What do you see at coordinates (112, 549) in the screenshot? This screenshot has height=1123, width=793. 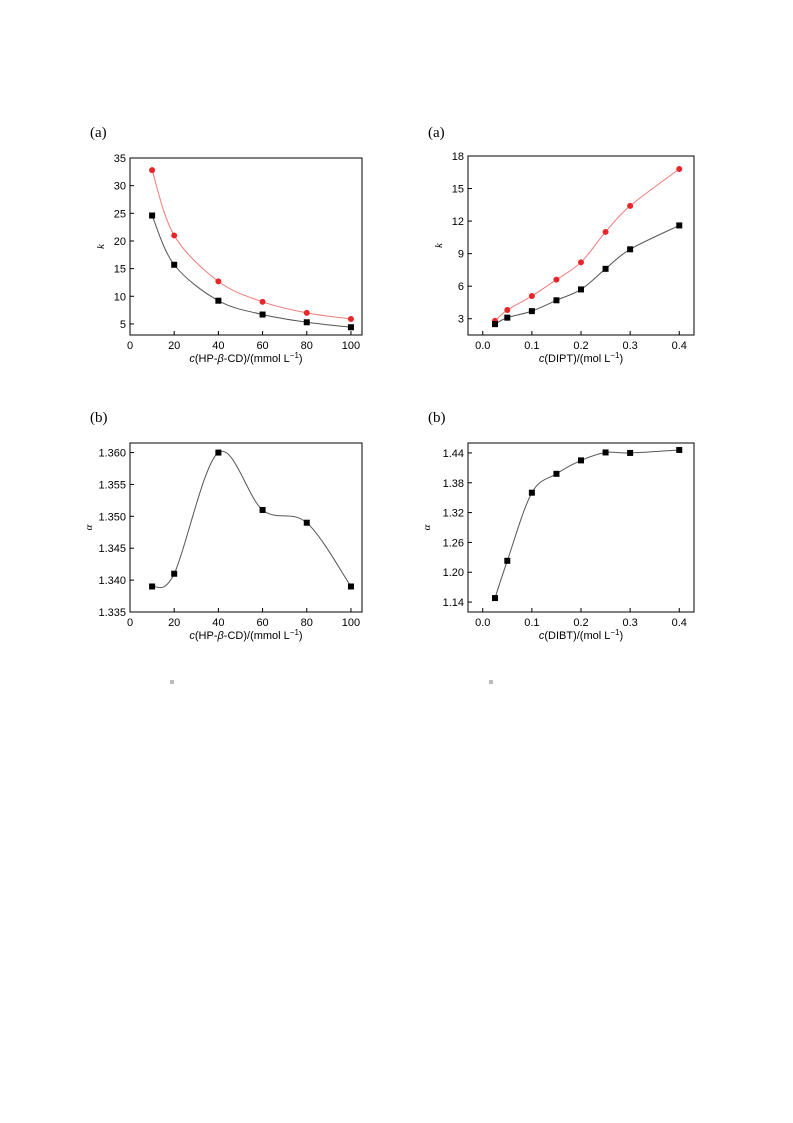 I see `y-tick-label: 1.345` at bounding box center [112, 549].